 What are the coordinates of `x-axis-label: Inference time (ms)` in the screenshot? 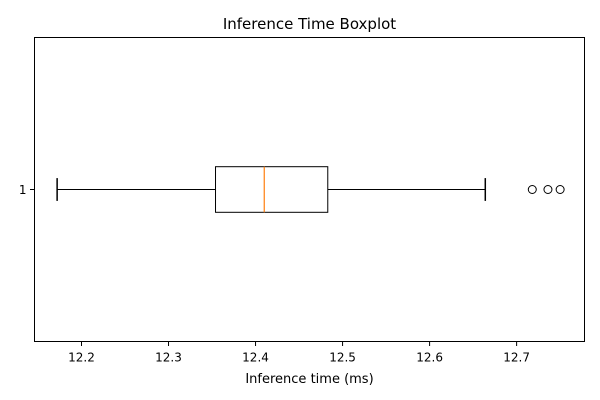 It's located at (309, 379).